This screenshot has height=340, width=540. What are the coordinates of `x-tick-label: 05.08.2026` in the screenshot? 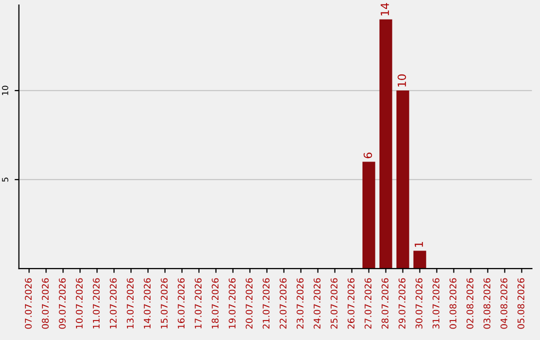 It's located at (521, 303).